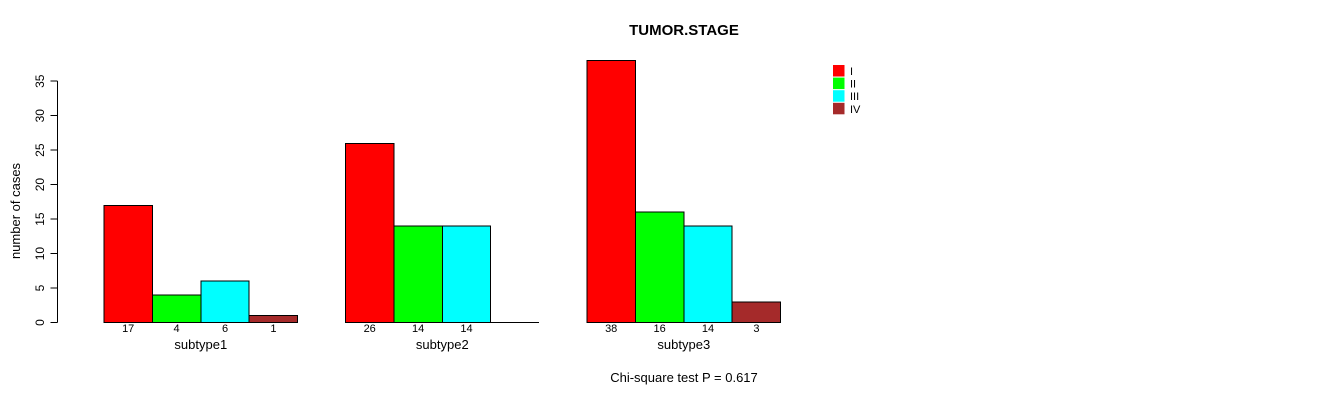 The height and width of the screenshot is (400, 1340). What do you see at coordinates (851, 72) in the screenshot?
I see `legend-label-I: I` at bounding box center [851, 72].